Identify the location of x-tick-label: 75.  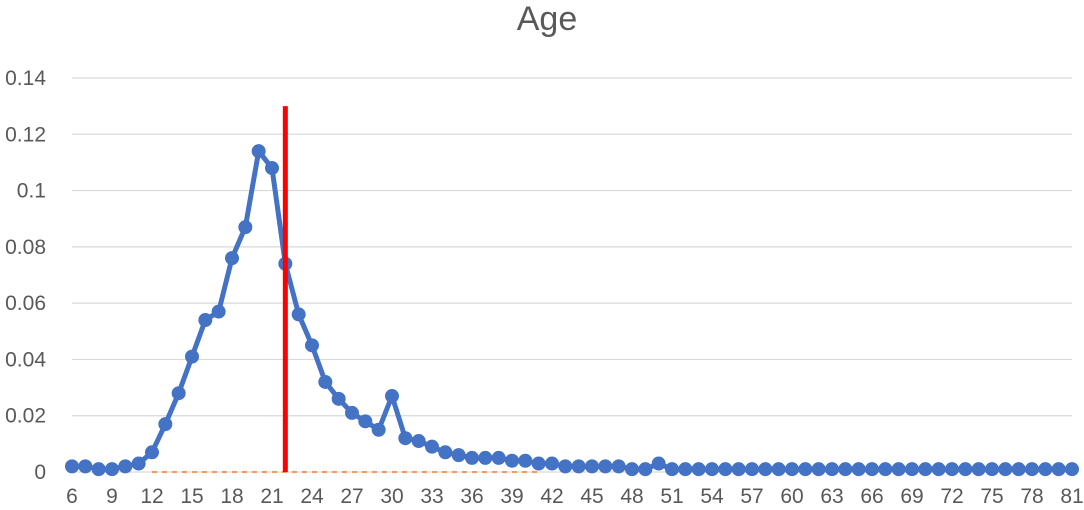
(991, 496).